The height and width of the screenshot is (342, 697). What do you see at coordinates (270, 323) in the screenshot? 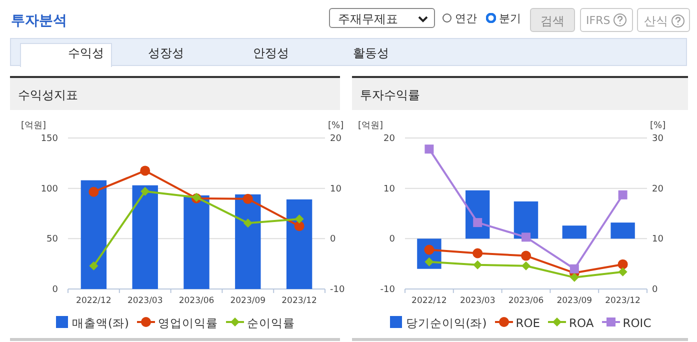
I see `legend-label: 순이익률` at bounding box center [270, 323].